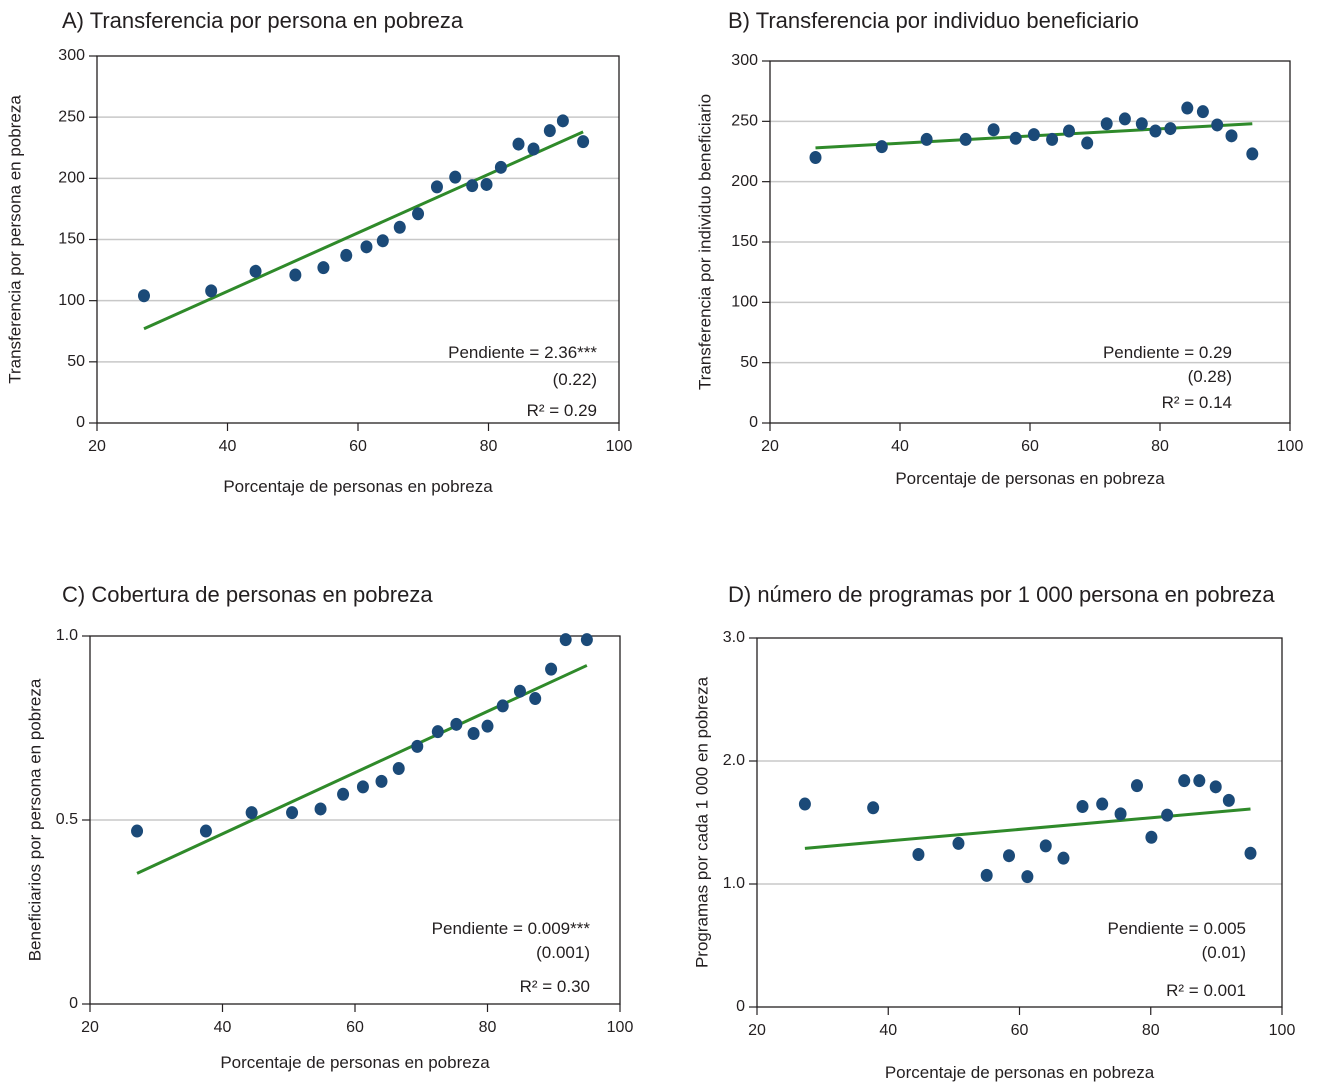 The width and height of the screenshot is (1319, 1084). Describe the element at coordinates (14, 239) in the screenshot. I see `y-axis-label: Transferencia por persona en pobreza` at that location.